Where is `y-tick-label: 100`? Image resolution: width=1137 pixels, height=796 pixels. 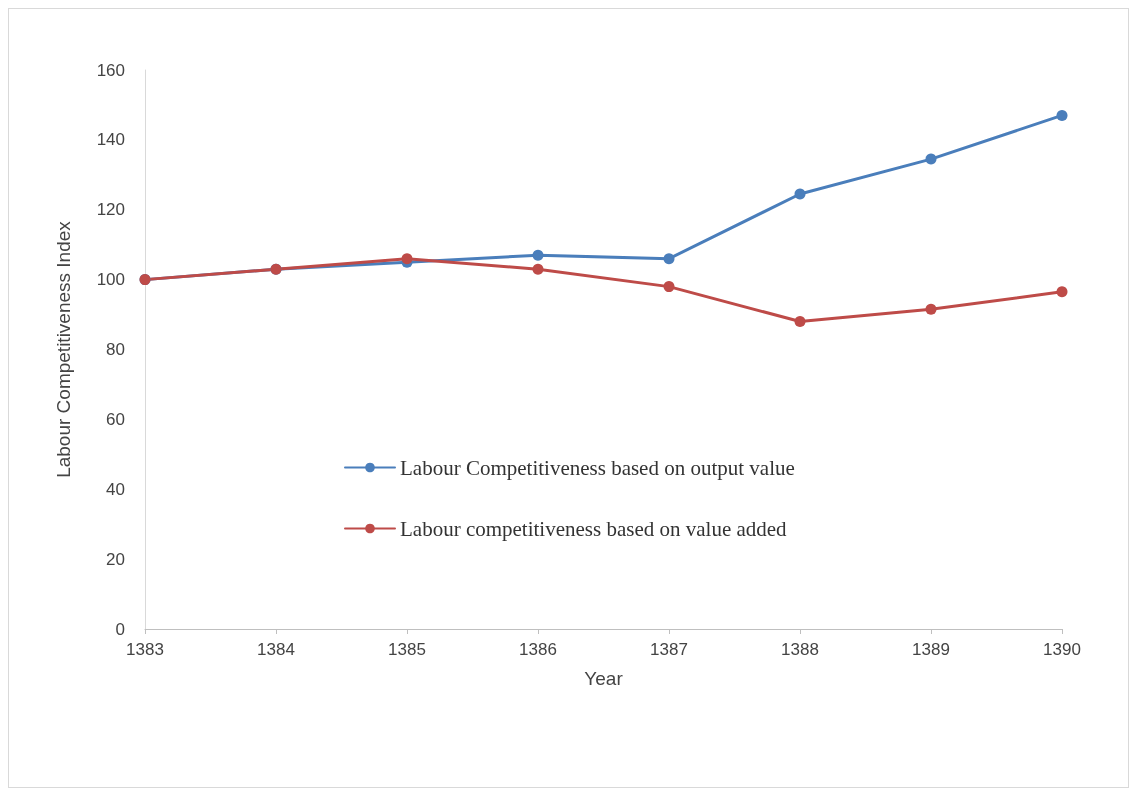
y-tick-label: 100 is located at coordinates (110, 280).